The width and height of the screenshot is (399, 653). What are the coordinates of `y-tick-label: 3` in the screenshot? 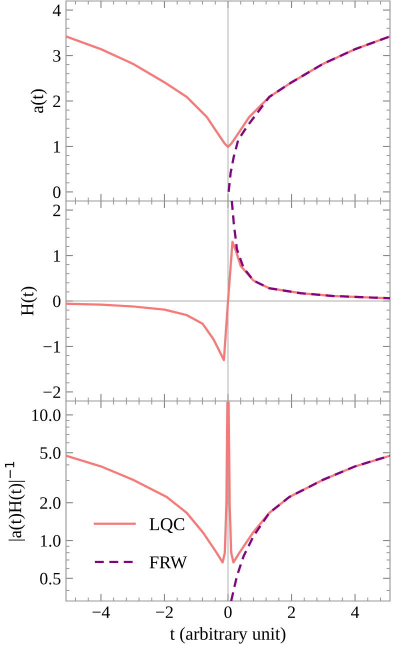 It's located at (56, 56).